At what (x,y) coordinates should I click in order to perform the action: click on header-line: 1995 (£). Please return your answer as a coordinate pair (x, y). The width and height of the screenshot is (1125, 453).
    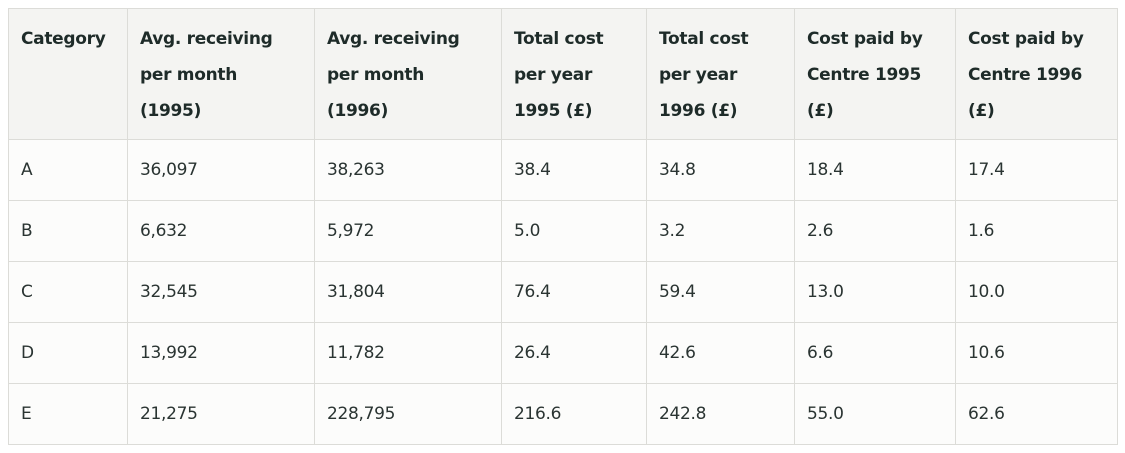
    Looking at the image, I should click on (553, 111).